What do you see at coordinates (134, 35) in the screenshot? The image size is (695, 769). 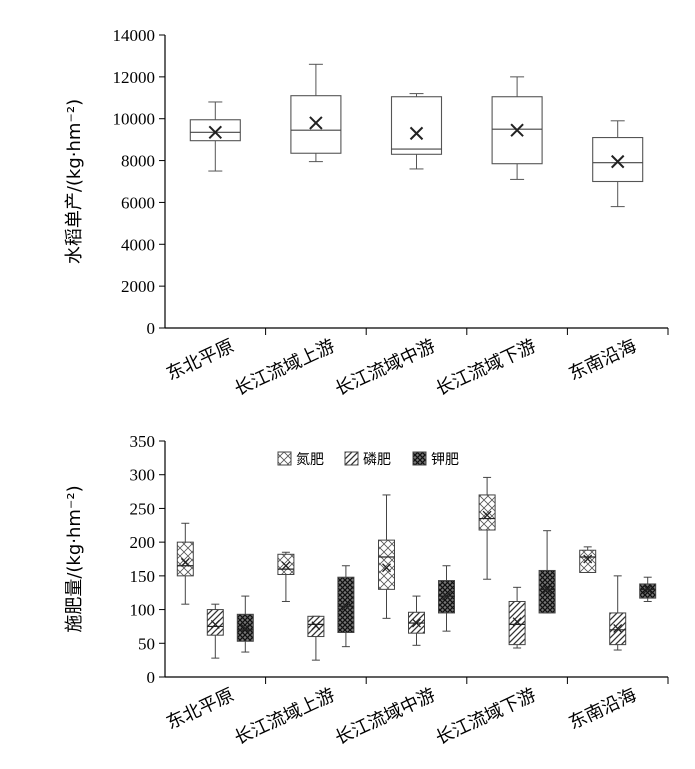 I see `y-tick-label: 14000` at bounding box center [134, 35].